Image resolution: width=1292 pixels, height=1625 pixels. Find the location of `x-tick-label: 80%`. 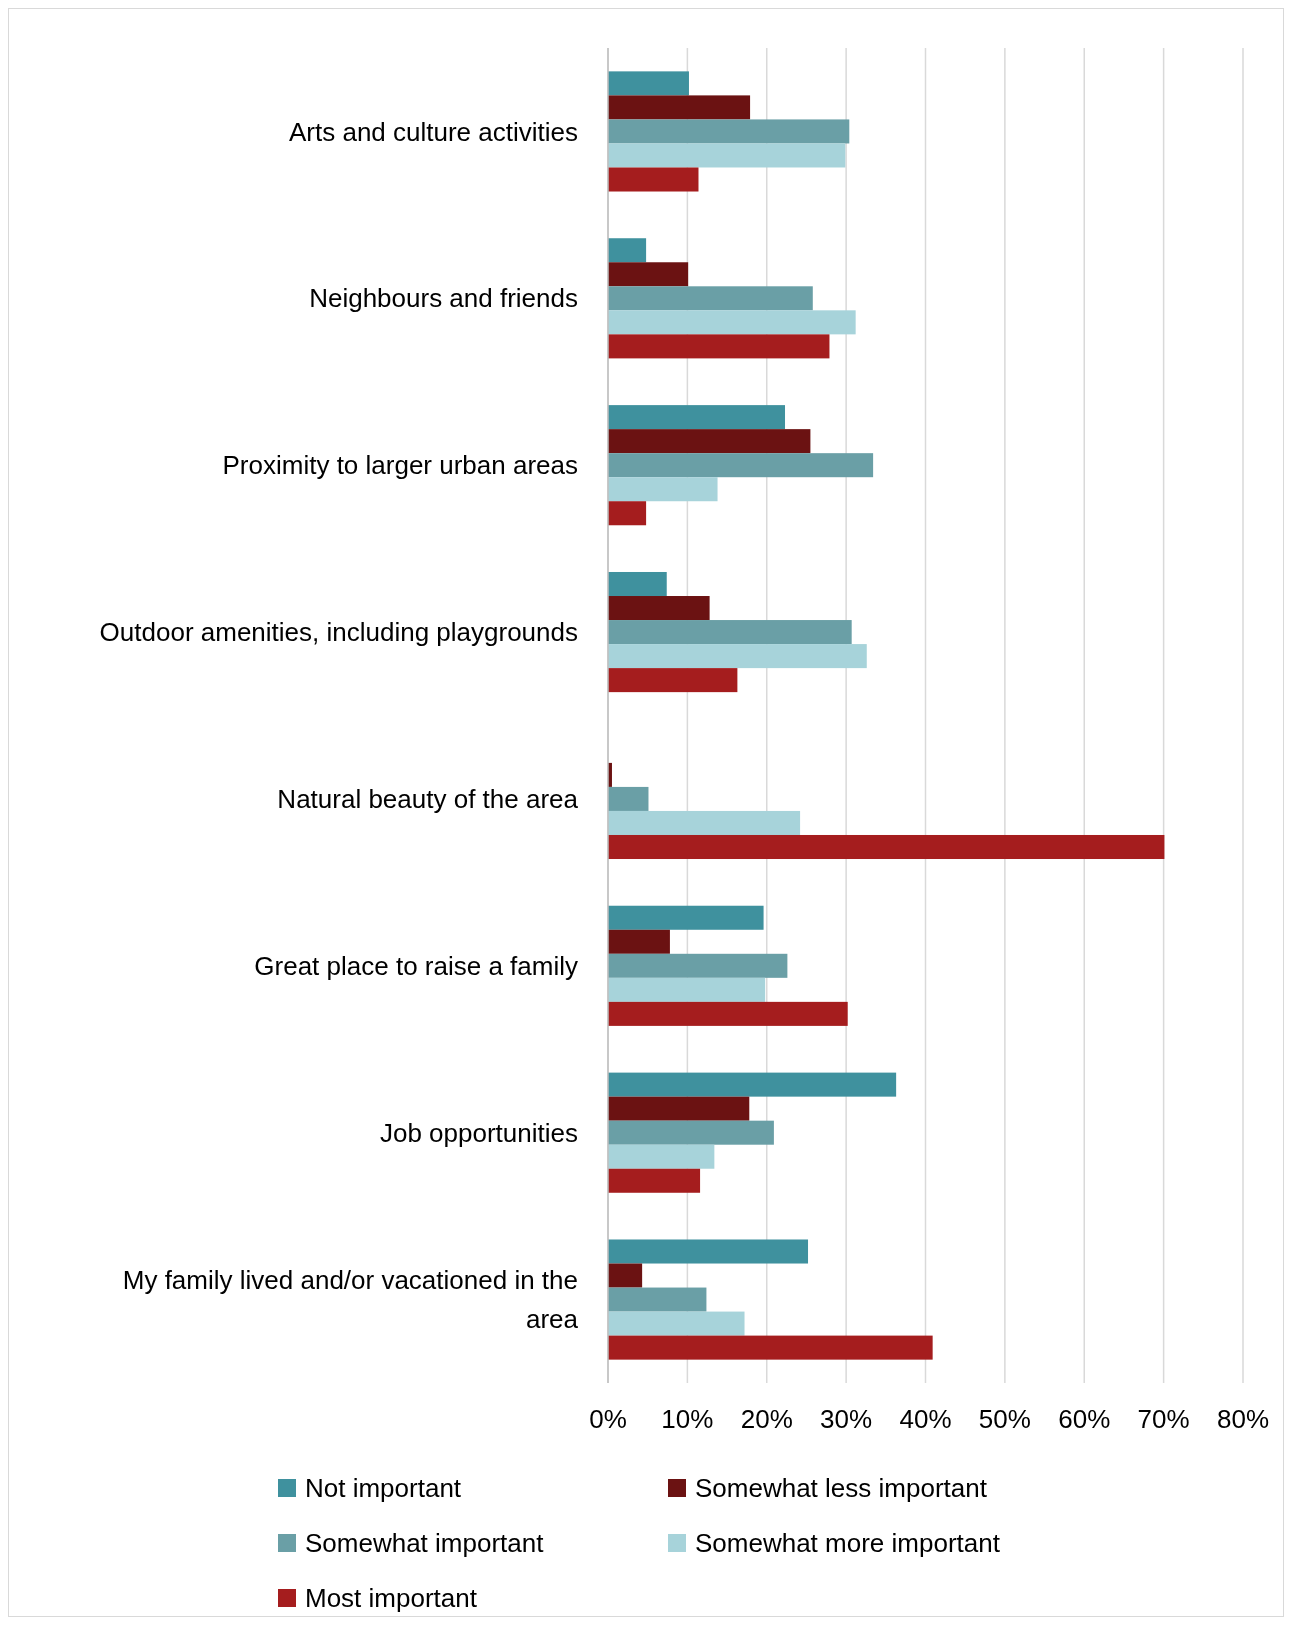

x-tick-label: 80% is located at coordinates (1243, 1419).